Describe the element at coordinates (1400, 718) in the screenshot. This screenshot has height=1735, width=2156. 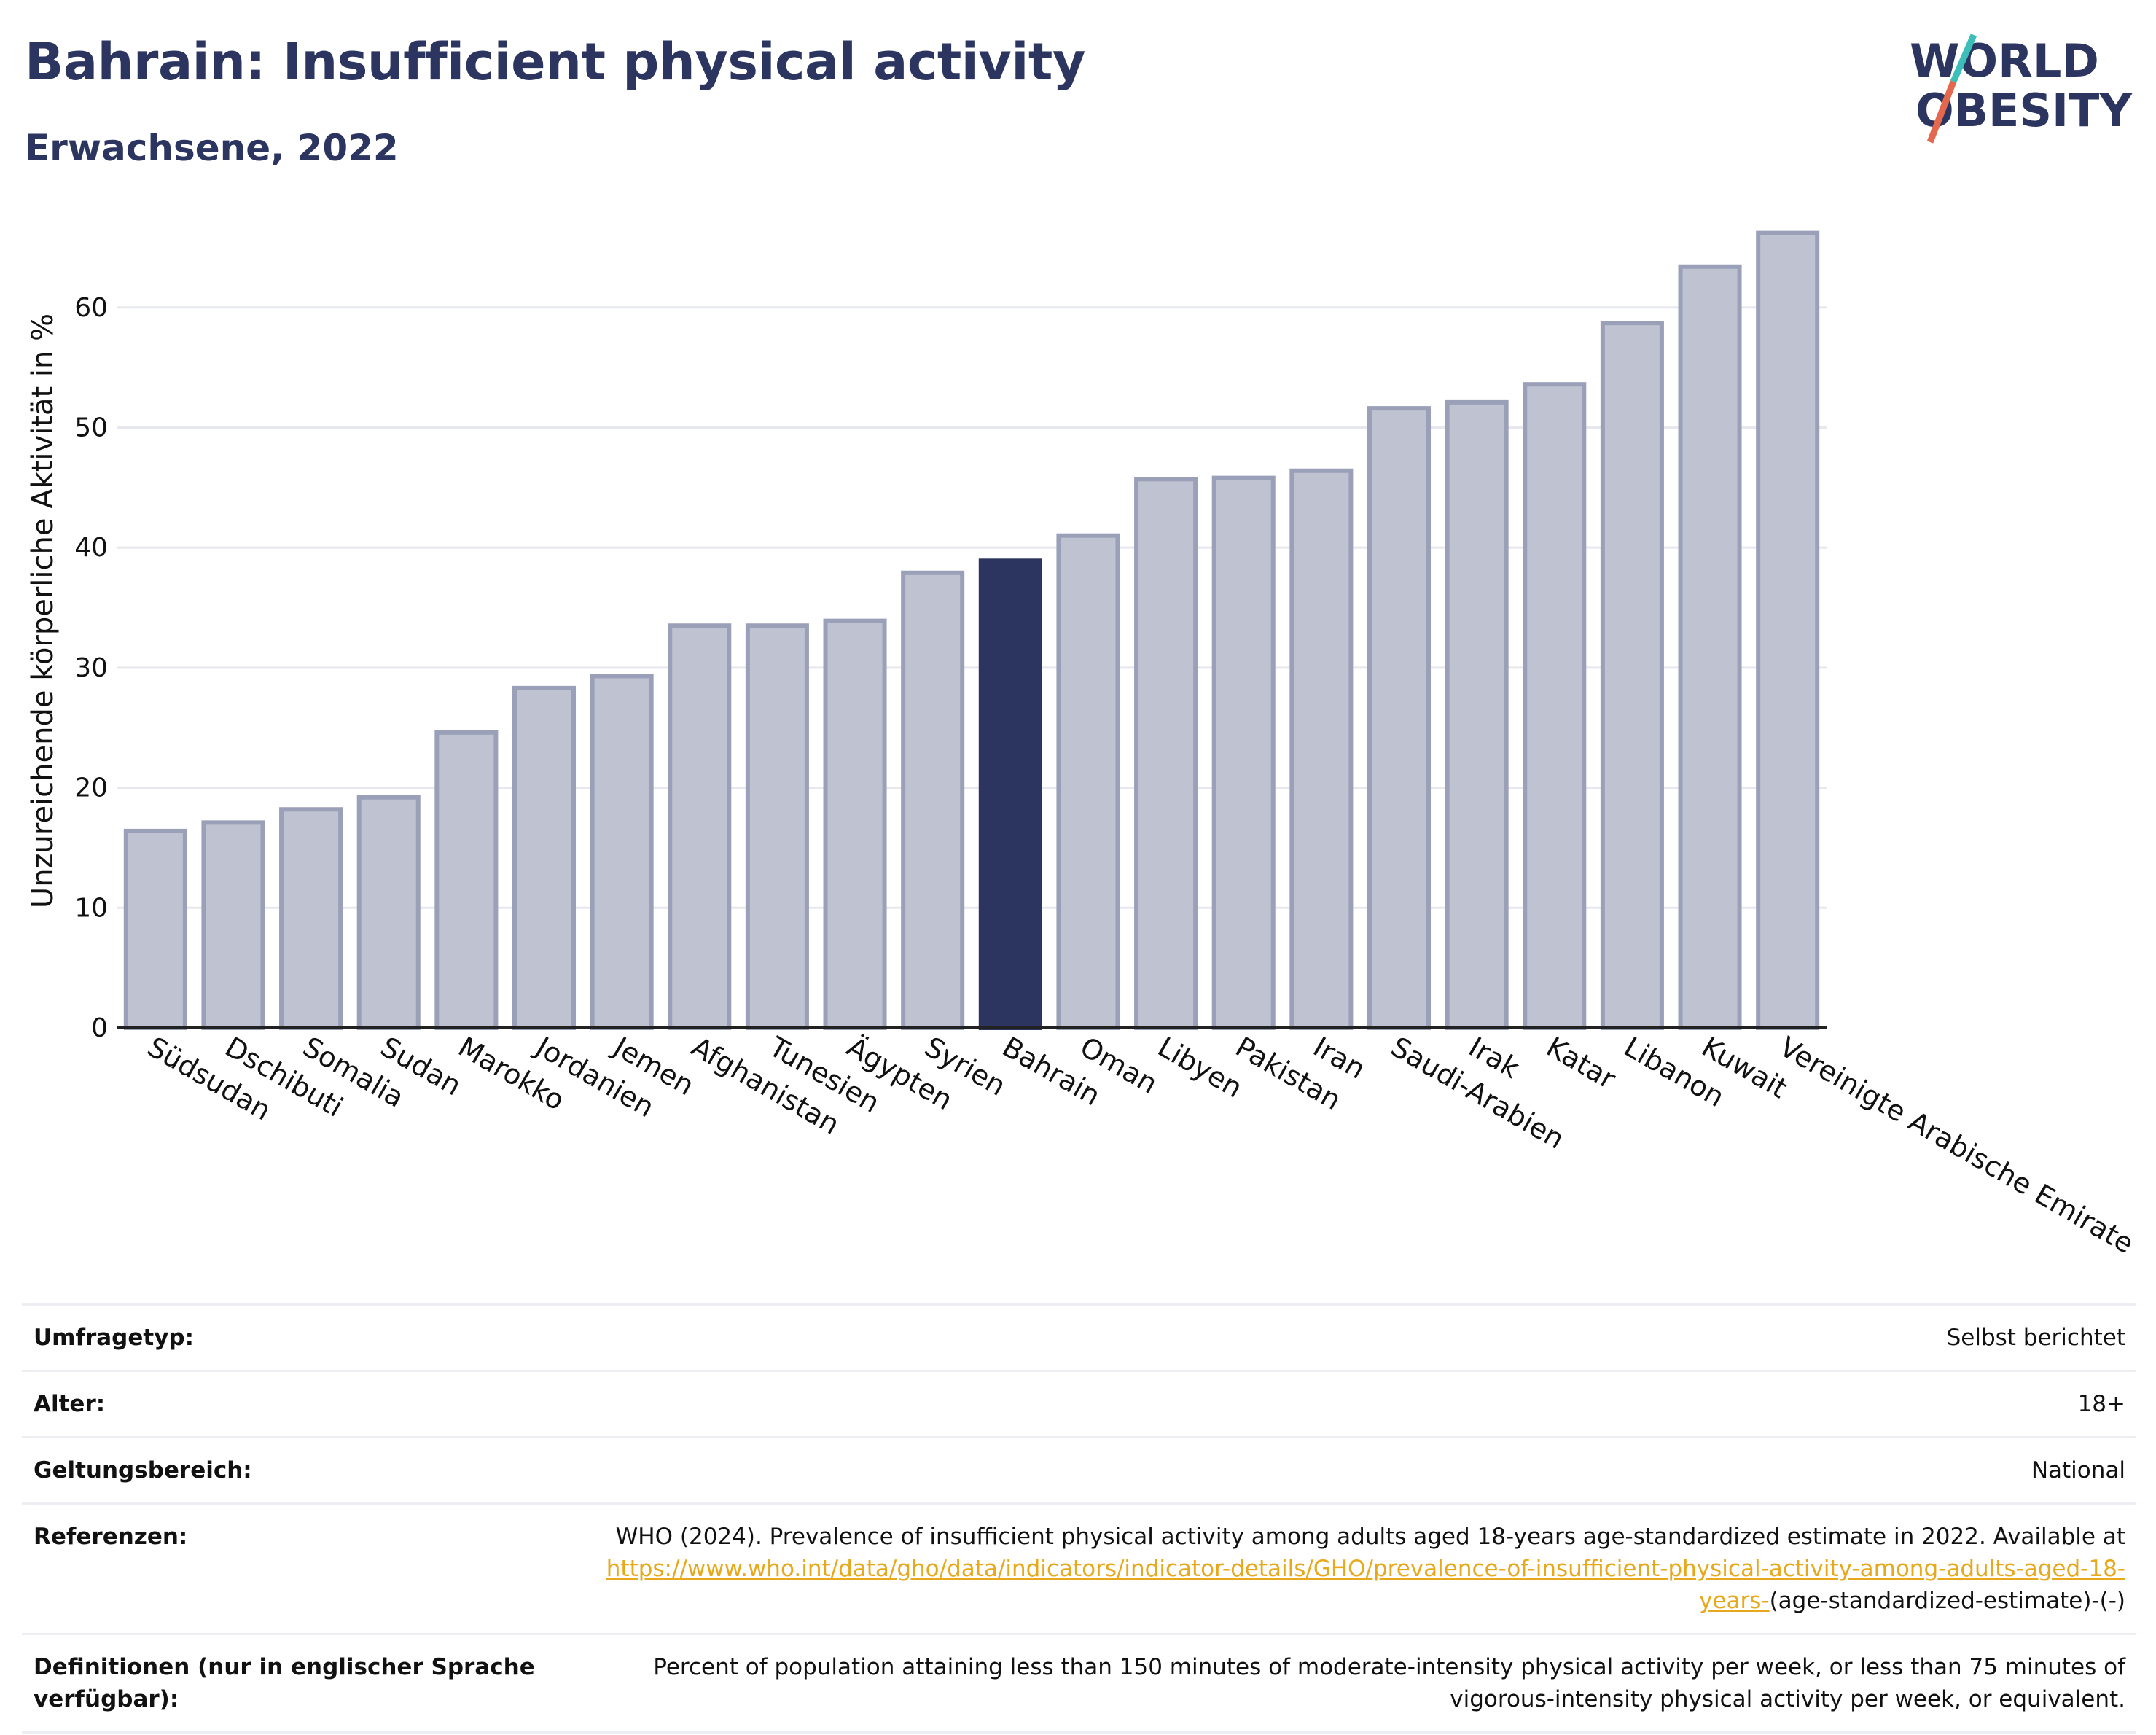
I see `bar-saudi-arabien` at that location.